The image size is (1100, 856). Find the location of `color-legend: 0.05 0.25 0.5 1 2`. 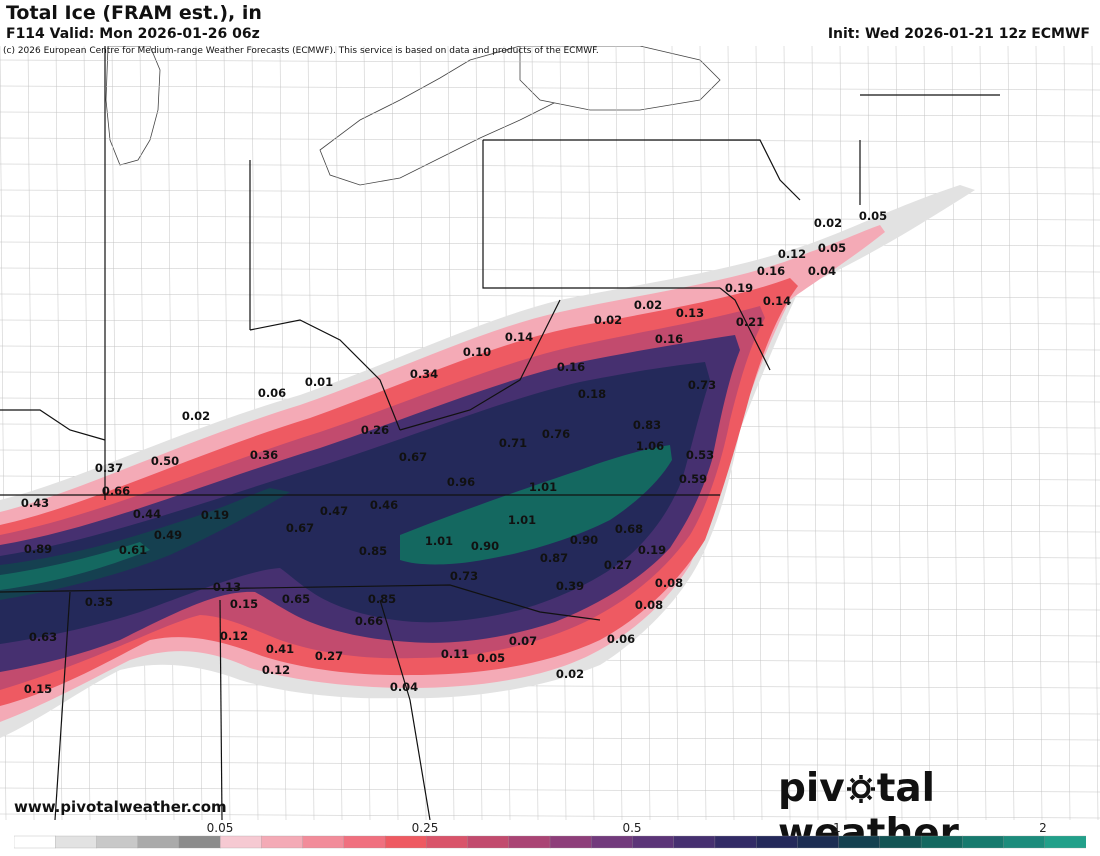

color-legend: 0.05 0.25 0.5 1 2 is located at coordinates (550, 835).